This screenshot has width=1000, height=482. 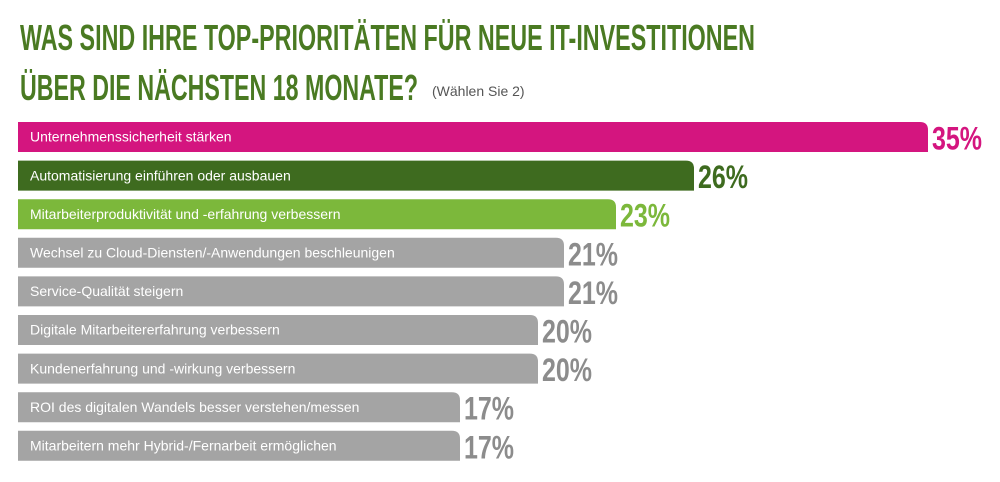 What do you see at coordinates (106, 291) in the screenshot?
I see `bar-label: Service-Qualität steigern` at bounding box center [106, 291].